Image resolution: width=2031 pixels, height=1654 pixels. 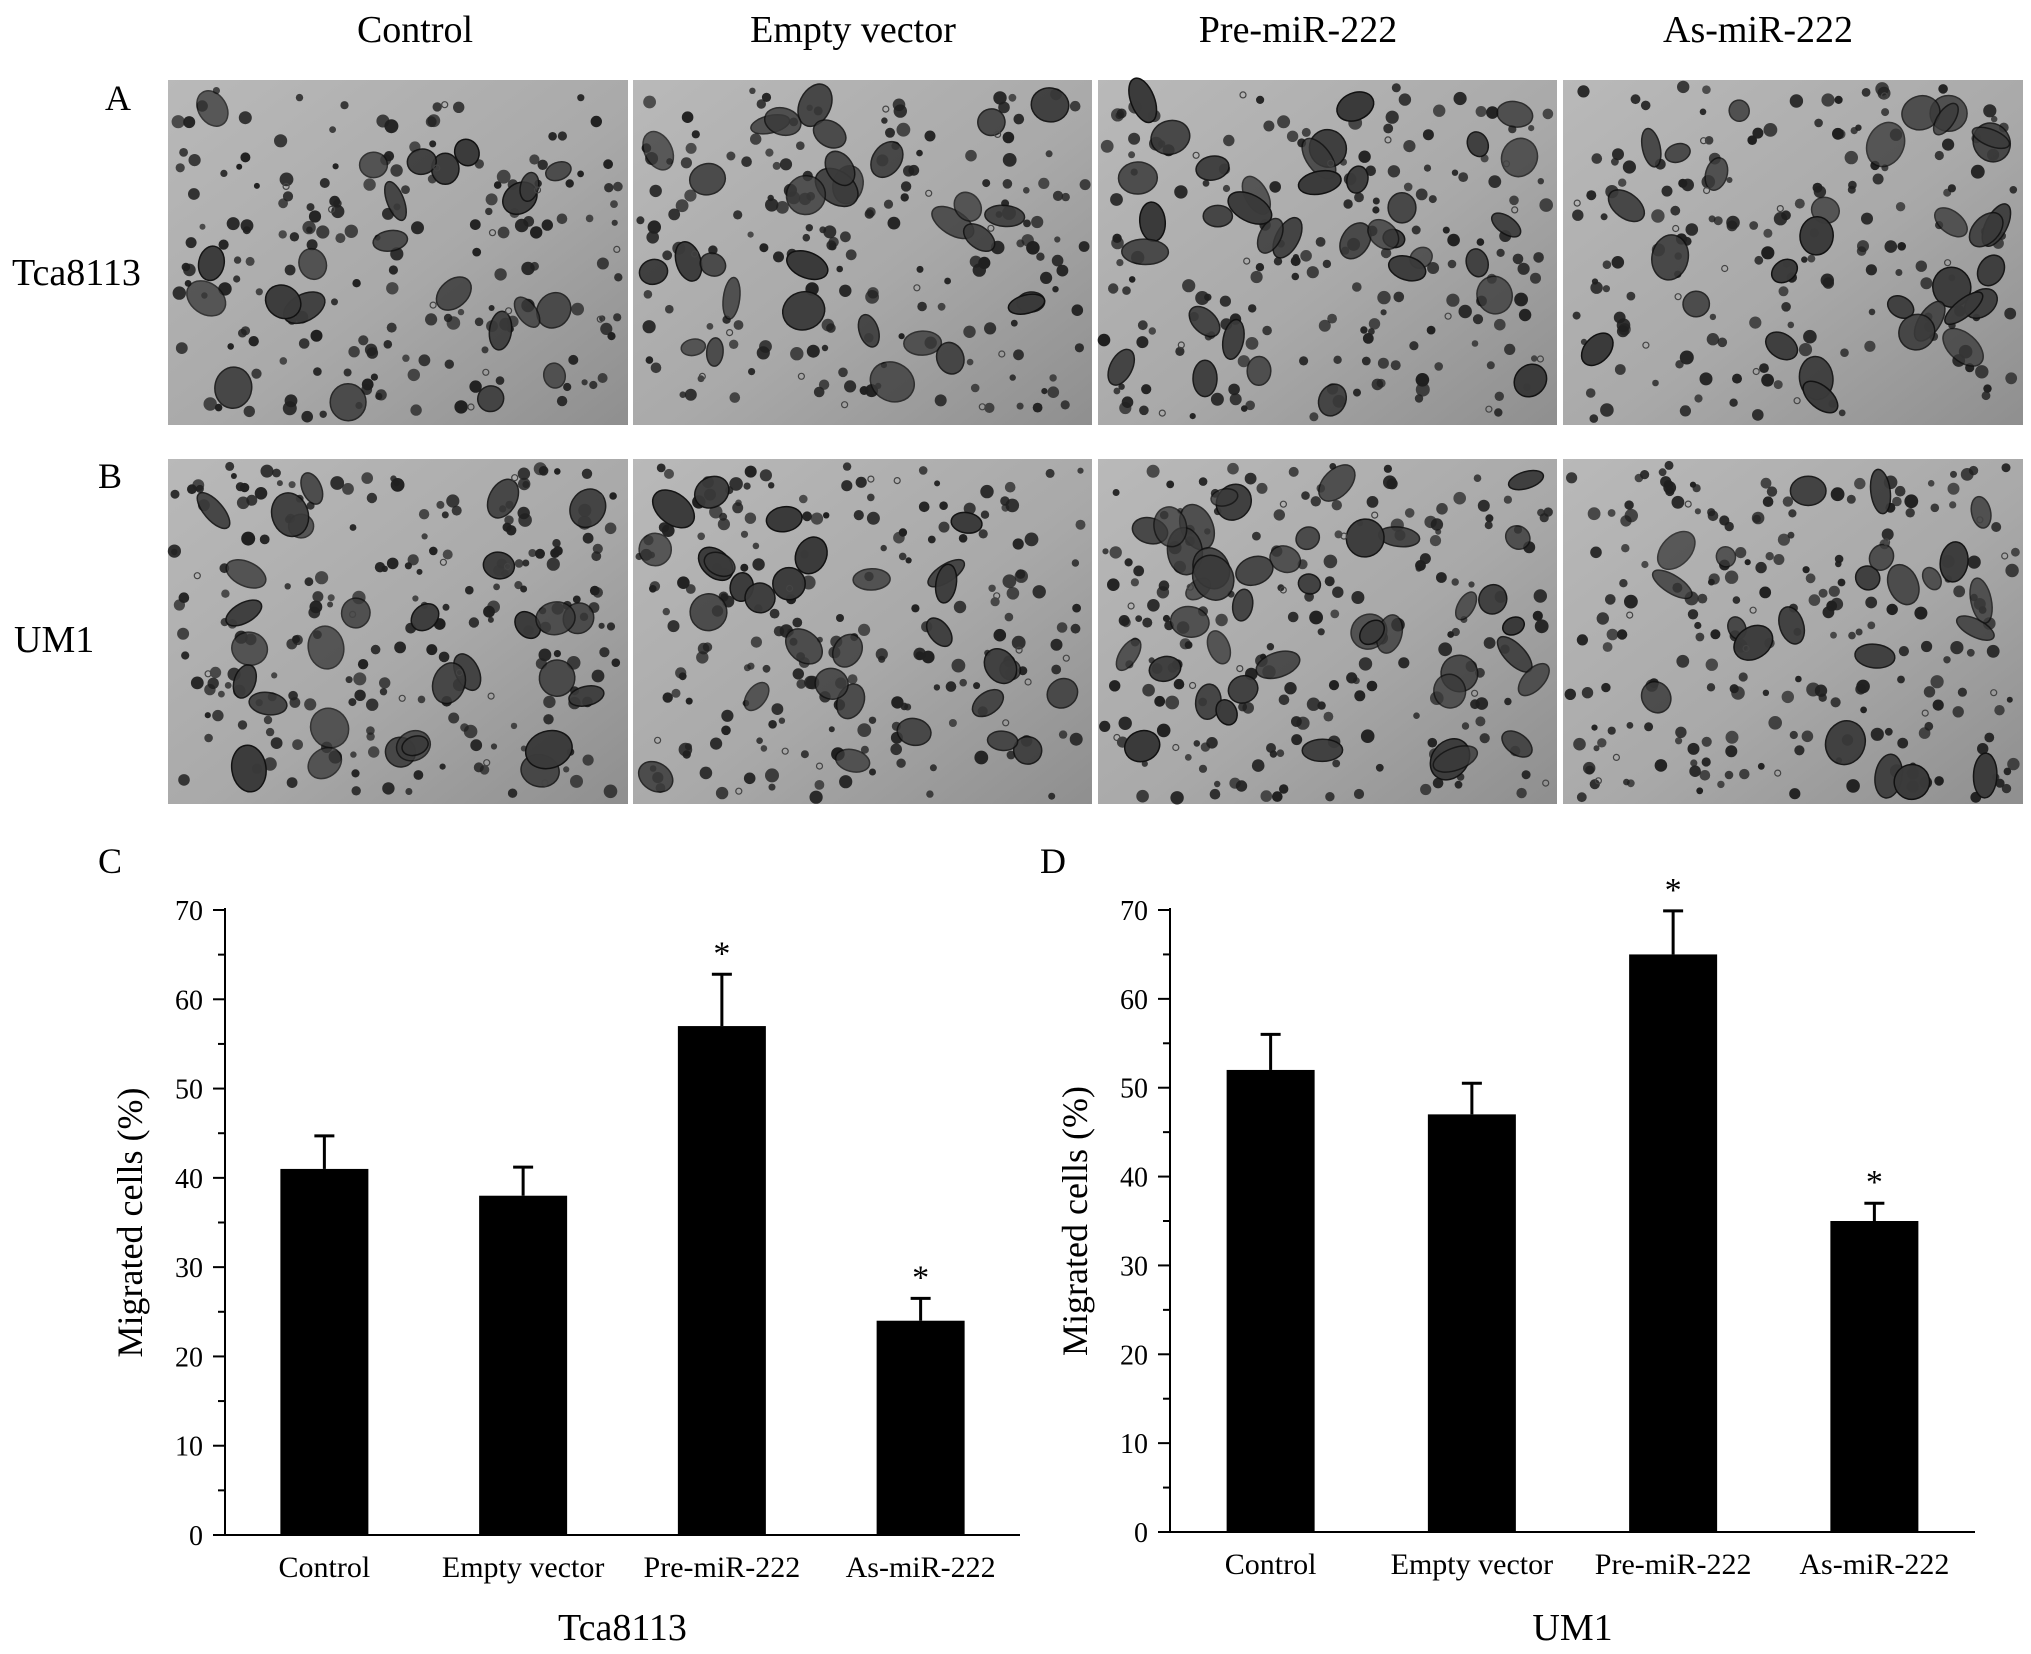 What do you see at coordinates (853, 30) in the screenshot?
I see `column-header-empty-vector: Empty vector` at bounding box center [853, 30].